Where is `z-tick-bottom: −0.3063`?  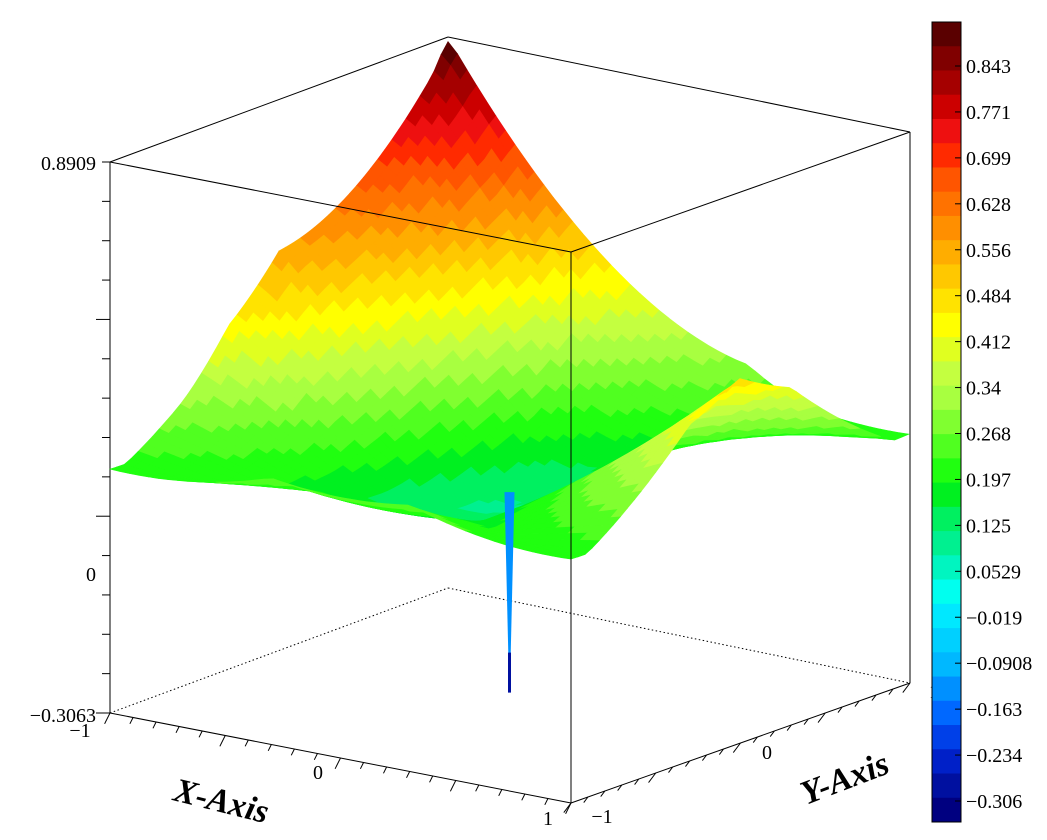 z-tick-bottom: −0.3063 is located at coordinates (63, 716).